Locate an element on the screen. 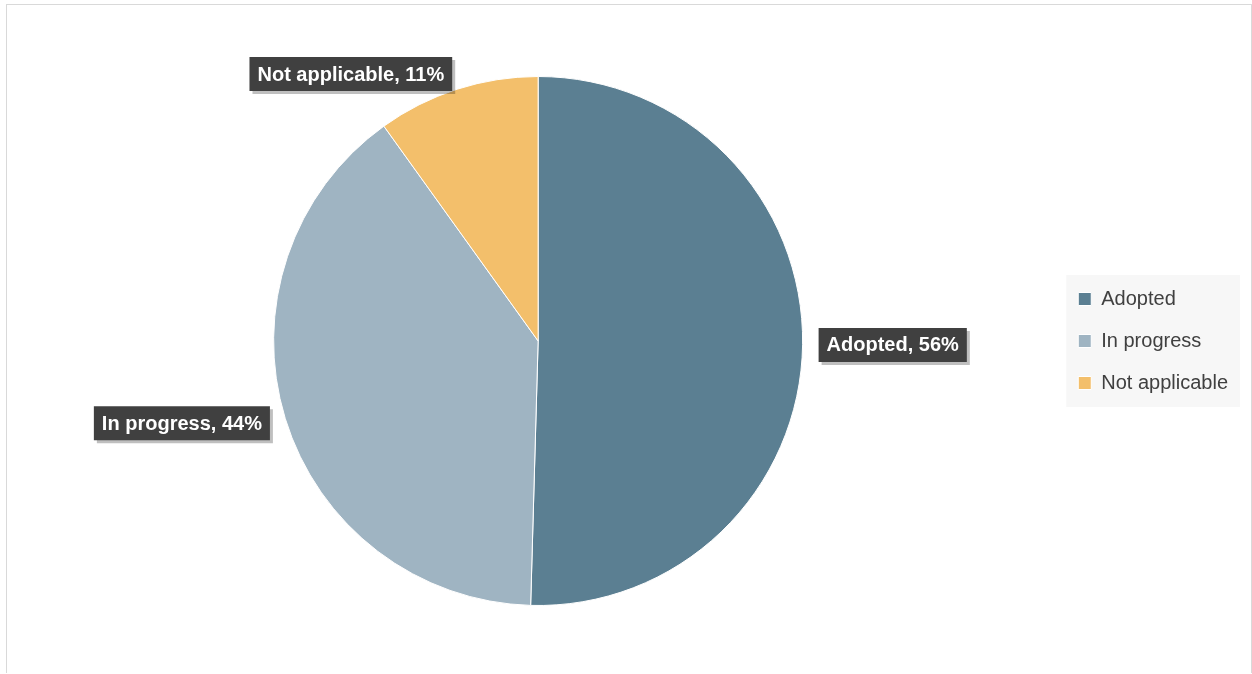 The height and width of the screenshot is (674, 1252). data-label: In progress, 44% is located at coordinates (182, 422).